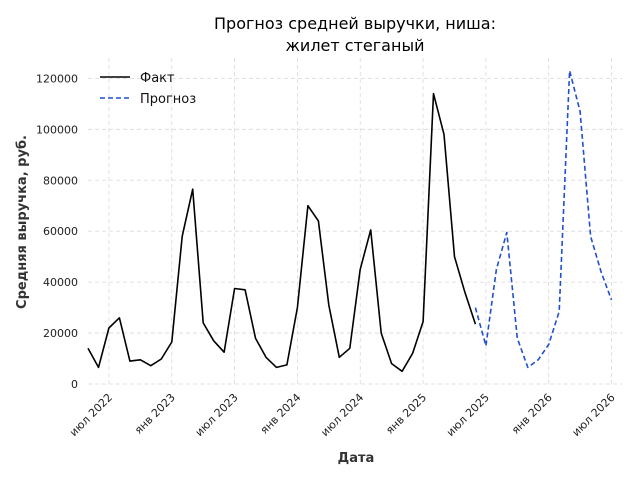 Image resolution: width=640 pixels, height=480 pixels. Describe the element at coordinates (217, 415) in the screenshot. I see `x-tick-label: июл 2023` at that location.